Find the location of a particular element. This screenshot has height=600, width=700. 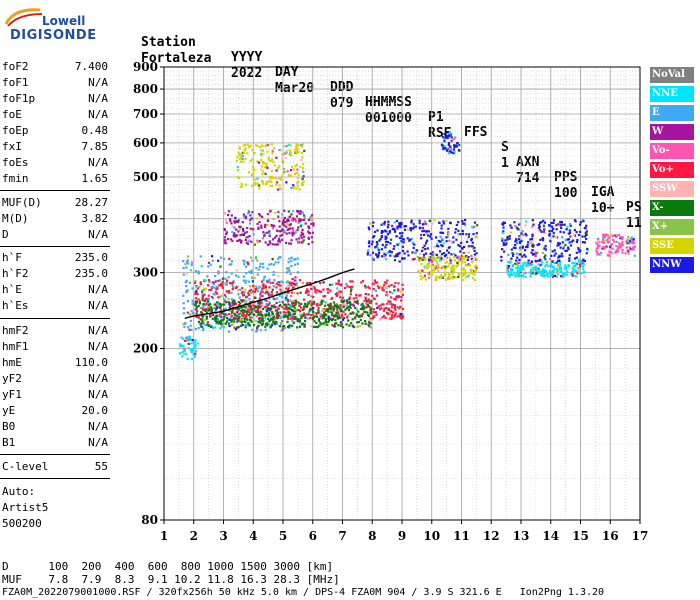

autoscale-label: Auto: is located at coordinates (19, 491).